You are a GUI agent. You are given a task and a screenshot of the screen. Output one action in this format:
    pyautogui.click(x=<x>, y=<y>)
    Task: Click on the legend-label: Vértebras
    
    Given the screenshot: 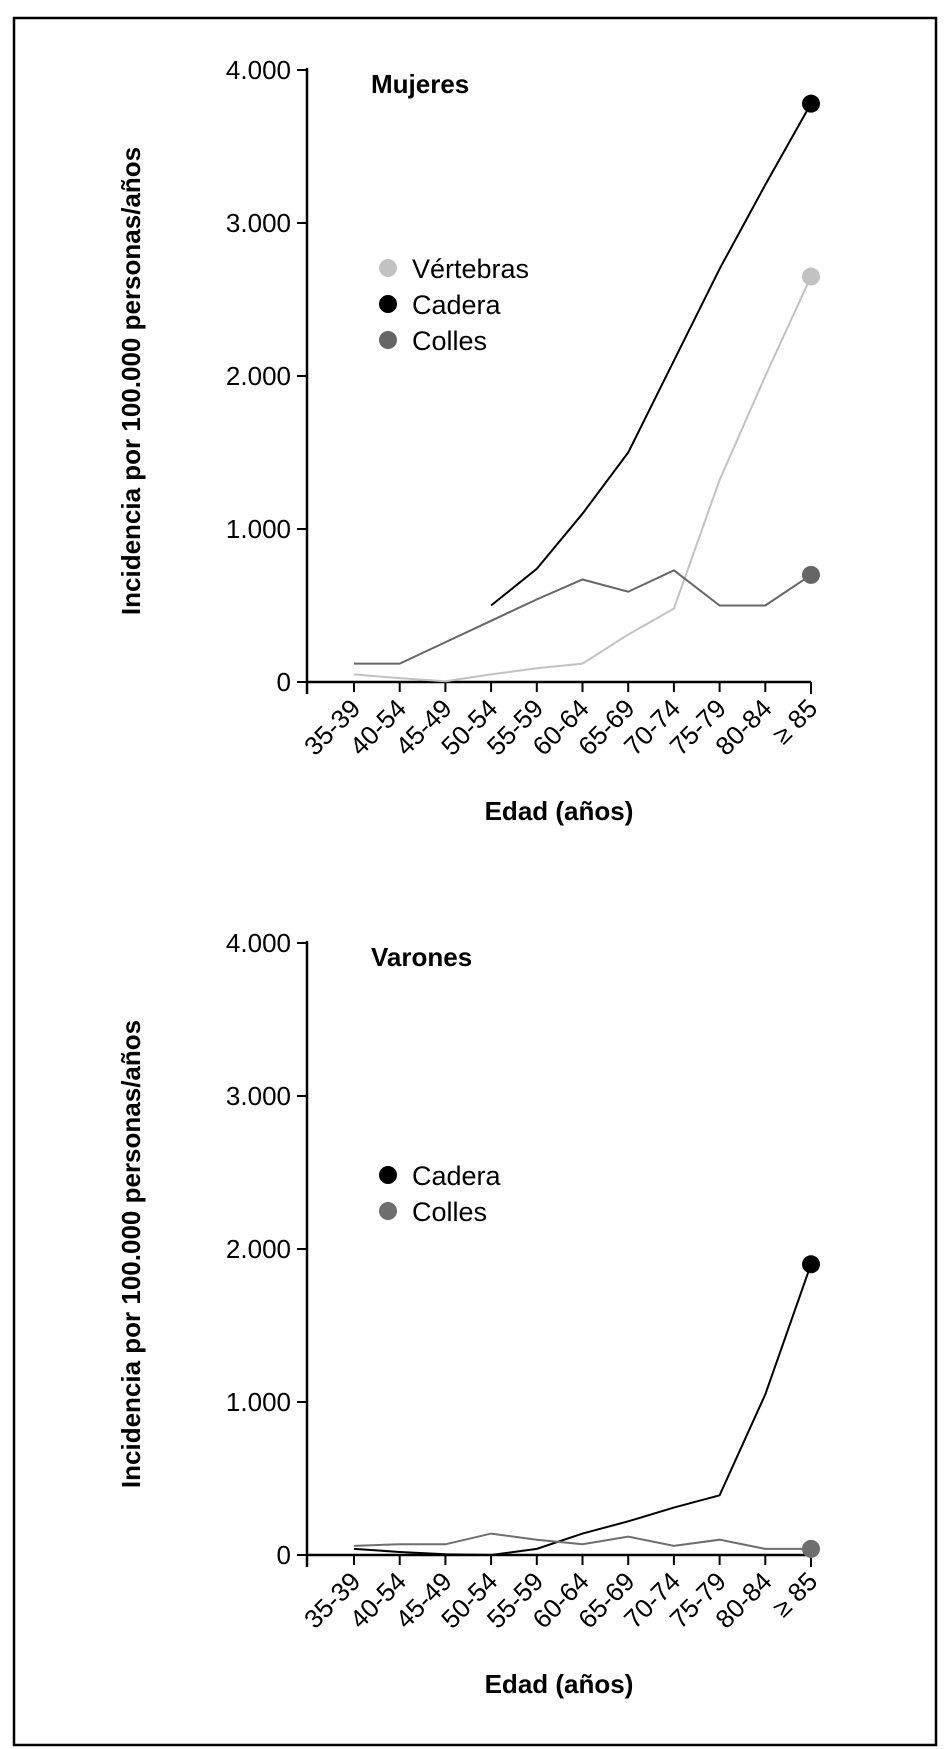 What is the action you would take?
    pyautogui.click(x=470, y=269)
    